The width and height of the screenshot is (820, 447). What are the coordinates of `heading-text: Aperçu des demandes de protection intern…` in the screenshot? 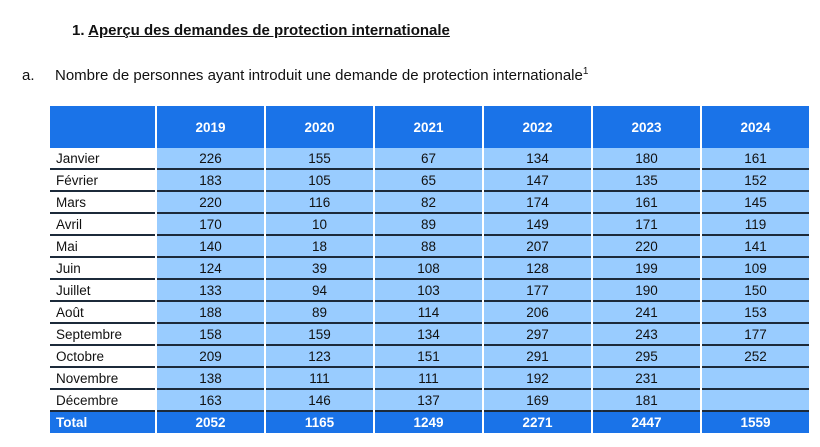 It's located at (269, 30).